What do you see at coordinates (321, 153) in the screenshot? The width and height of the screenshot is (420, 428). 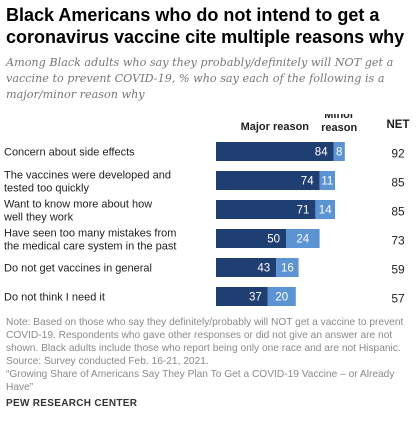 I see `value-label-major: 84` at bounding box center [321, 153].